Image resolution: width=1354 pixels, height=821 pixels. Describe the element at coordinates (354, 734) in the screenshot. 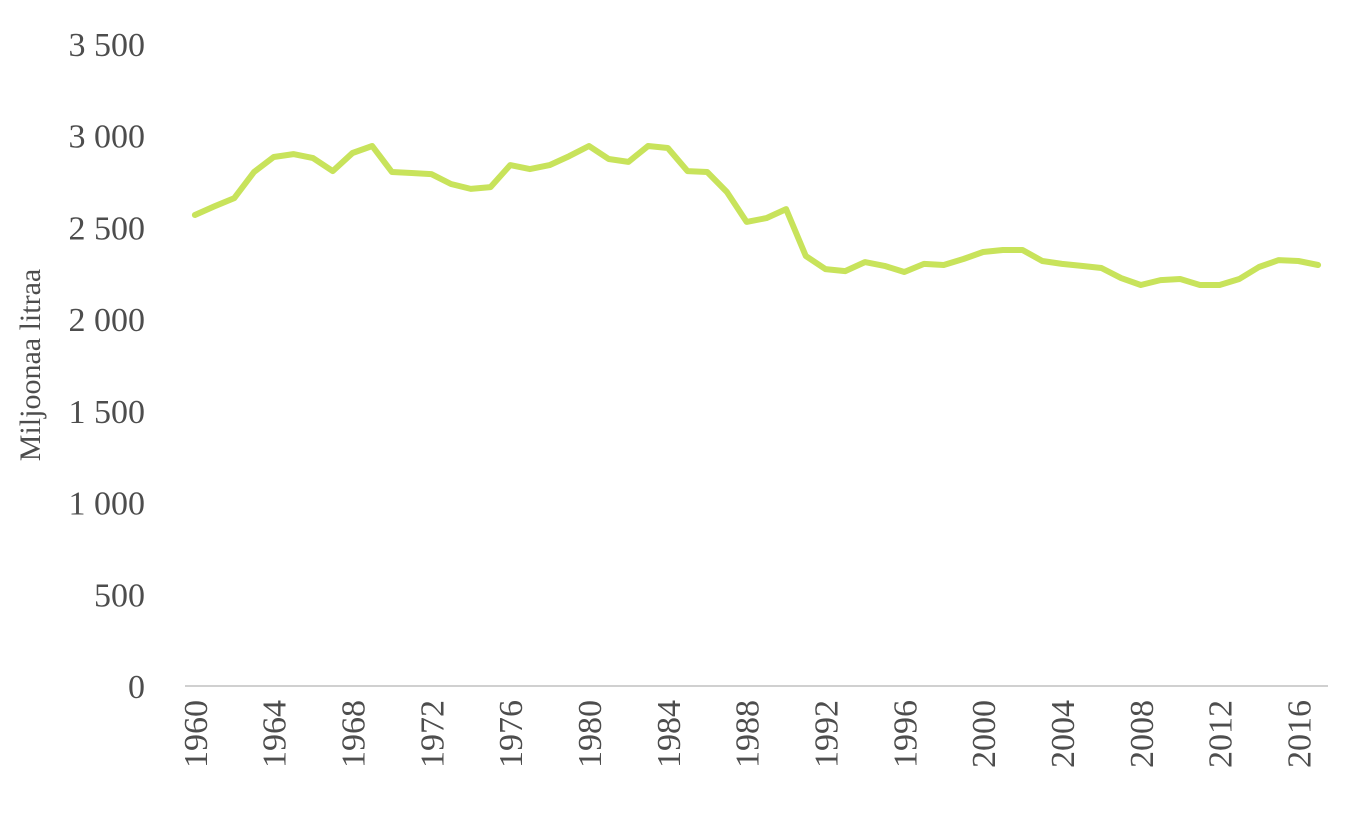

I see `x-tick-label: 1968` at that location.